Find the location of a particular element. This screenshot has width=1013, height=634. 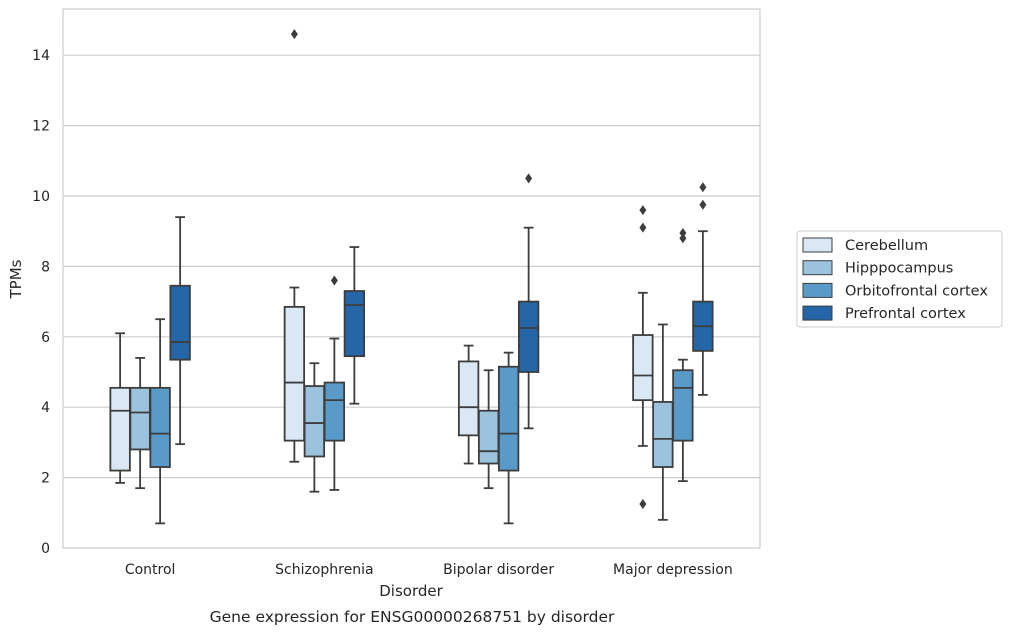

x-tick-label: Schizophrenia is located at coordinates (324, 570).